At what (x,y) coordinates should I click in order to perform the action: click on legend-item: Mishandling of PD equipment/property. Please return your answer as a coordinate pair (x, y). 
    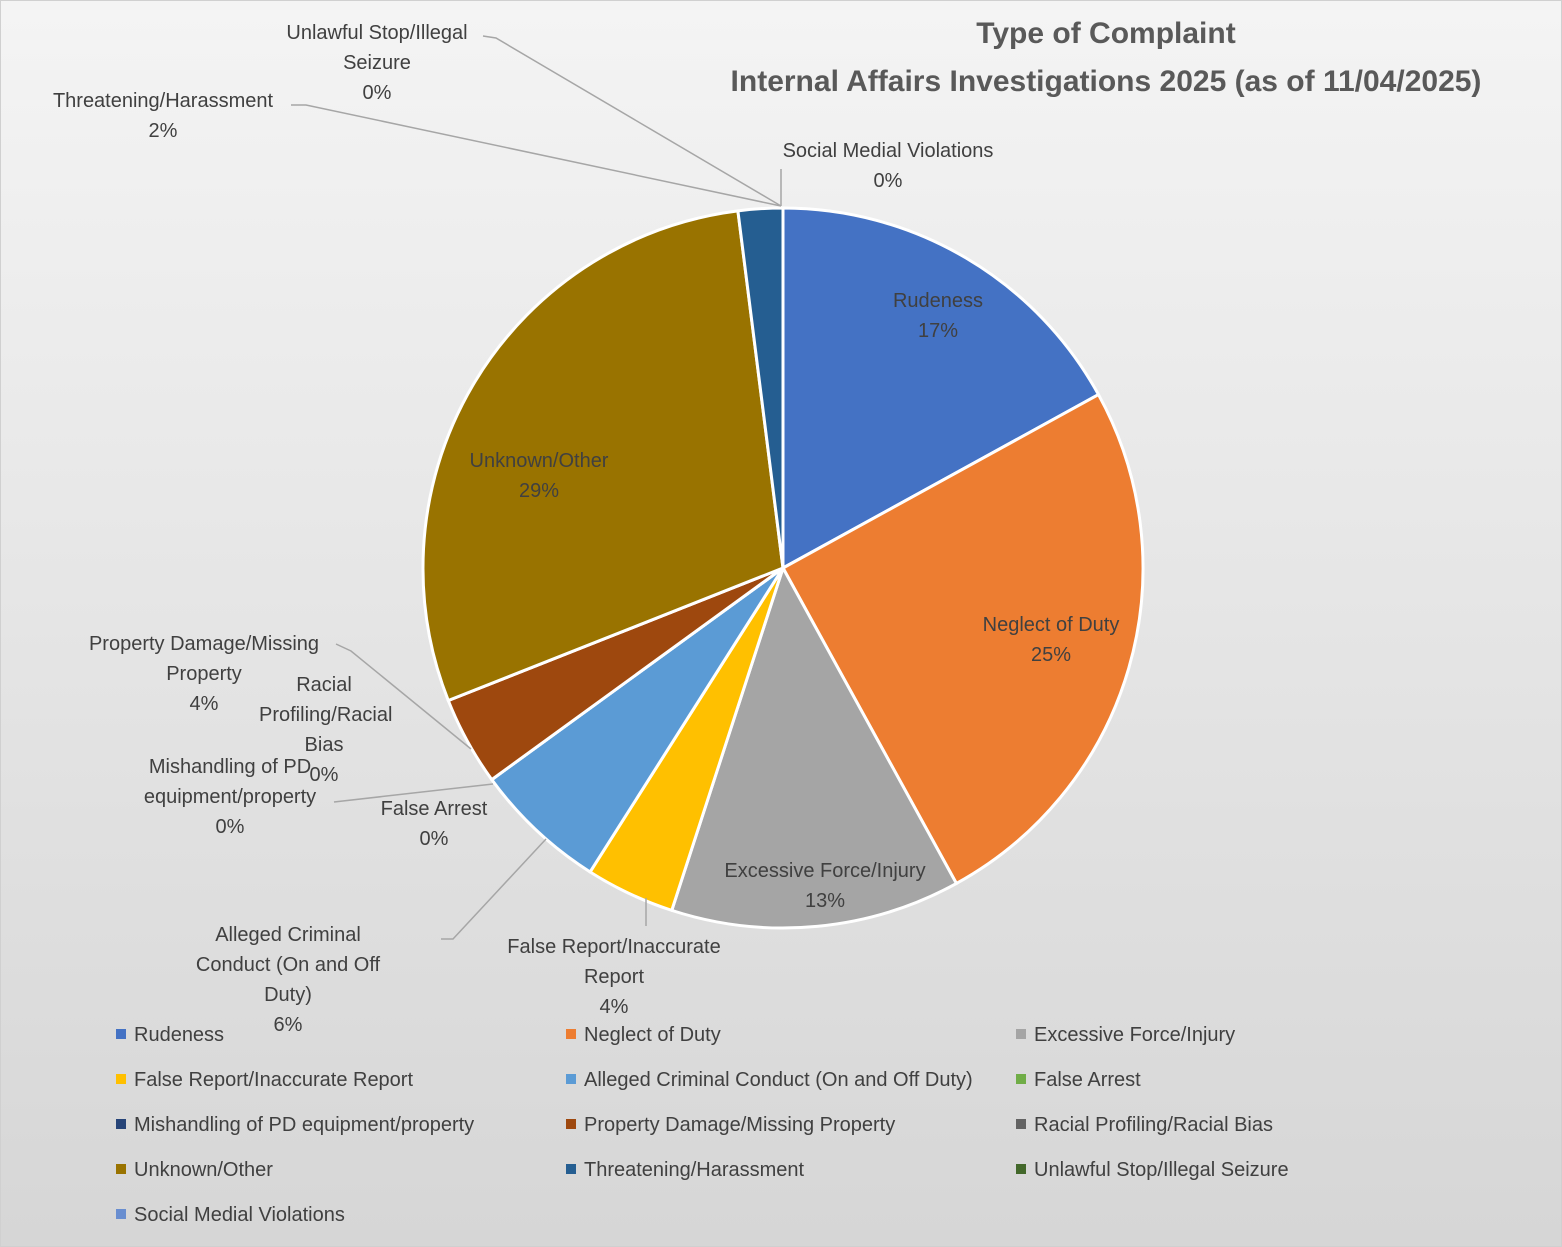
    Looking at the image, I should click on (295, 1125).